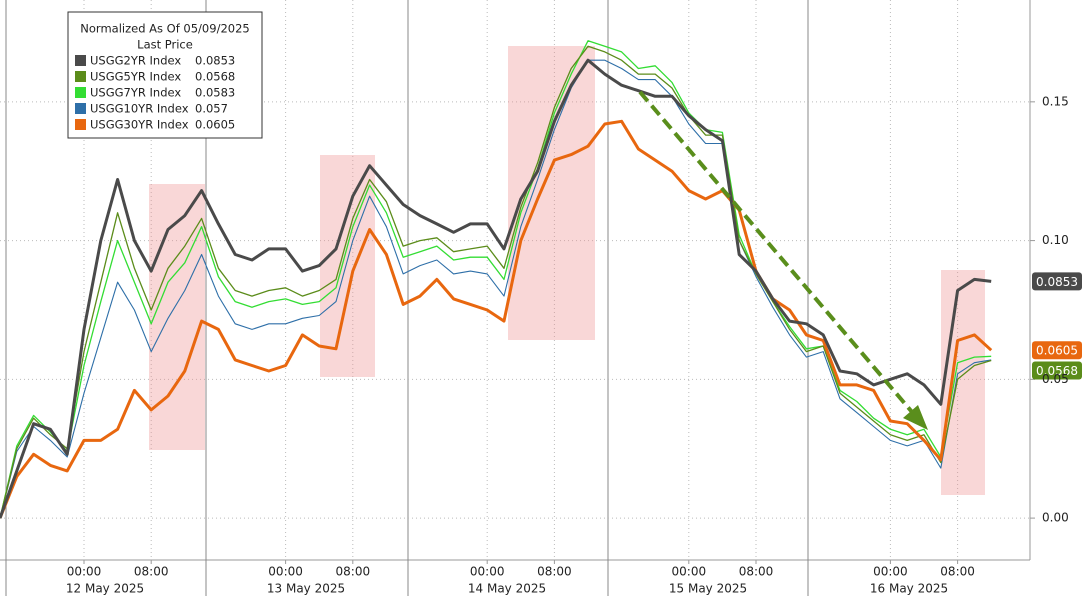 The image size is (1082, 596). I want to click on arrow-shaft, so click(776, 252).